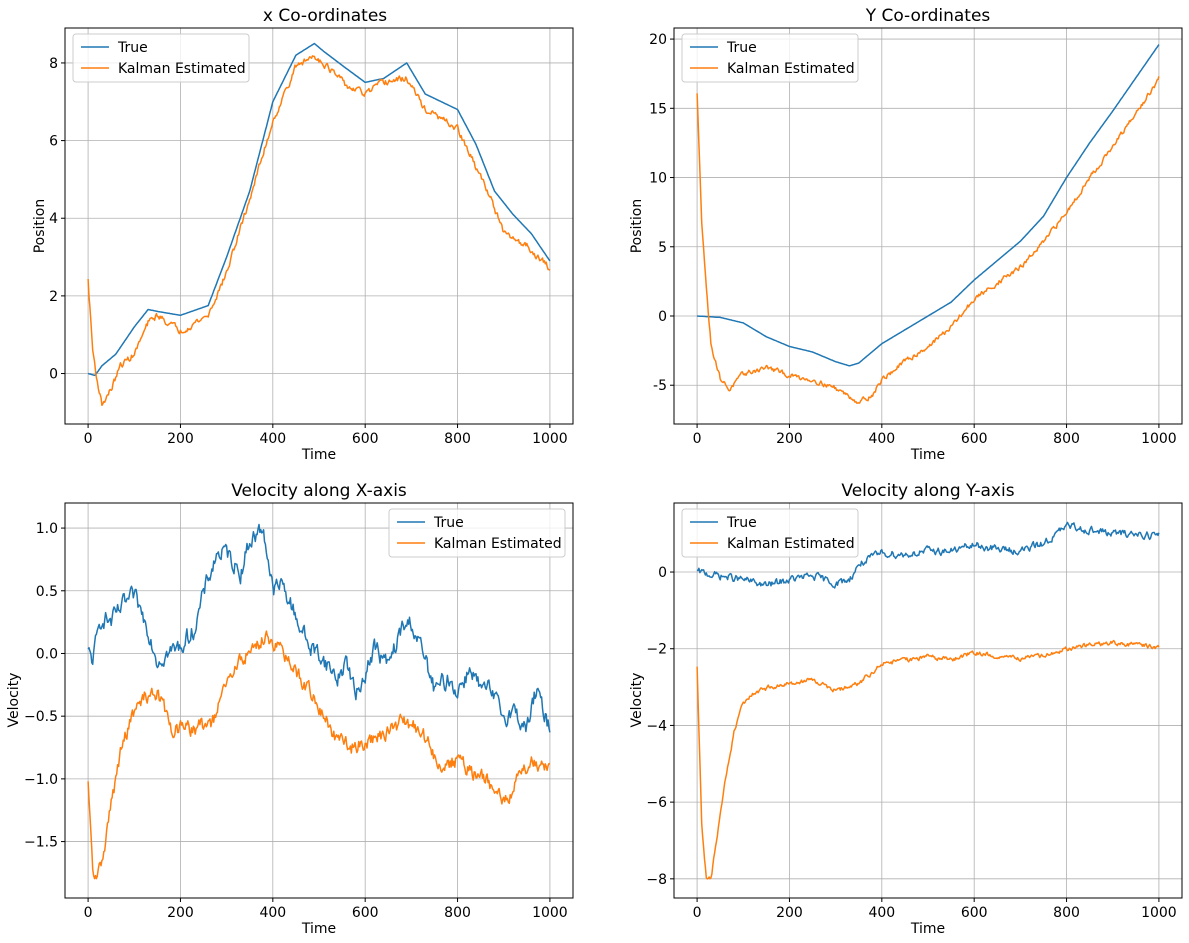 The image size is (1189, 943). Describe the element at coordinates (53, 297) in the screenshot. I see `y-tick-label: 2` at that location.